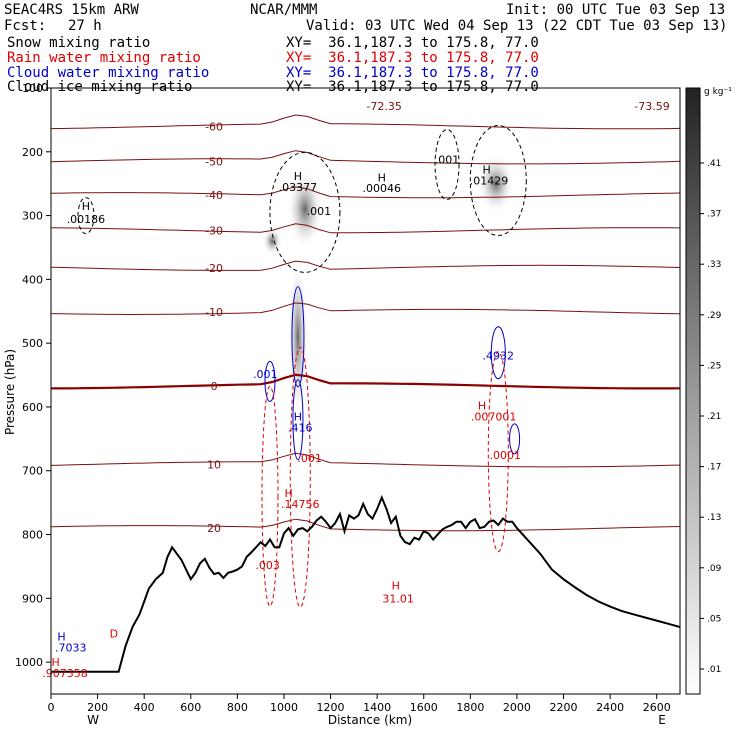 The height and width of the screenshot is (740, 740). I want to click on field-cloudice-xy: XY= 36.1,187.3 to 175.8, 77.0, so click(412, 87).